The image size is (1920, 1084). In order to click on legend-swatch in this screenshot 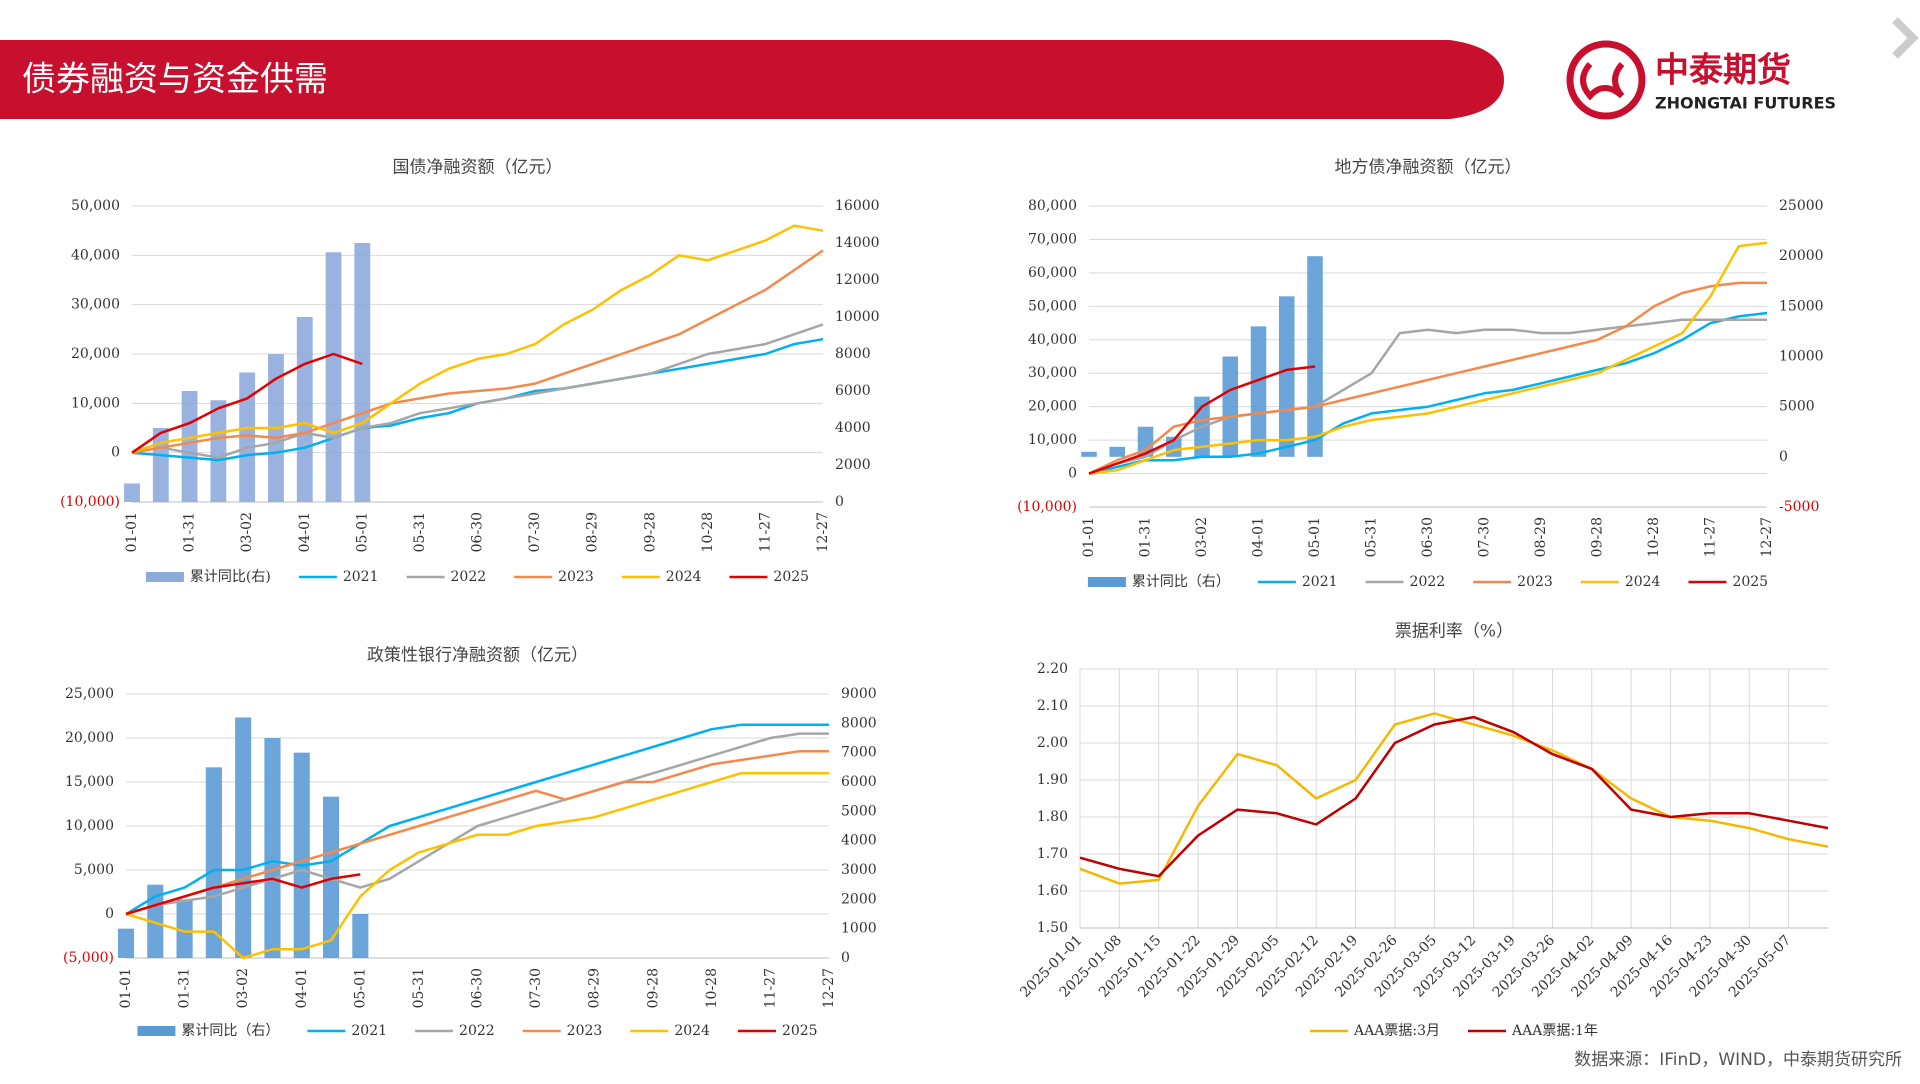, I will do `click(1106, 582)`.